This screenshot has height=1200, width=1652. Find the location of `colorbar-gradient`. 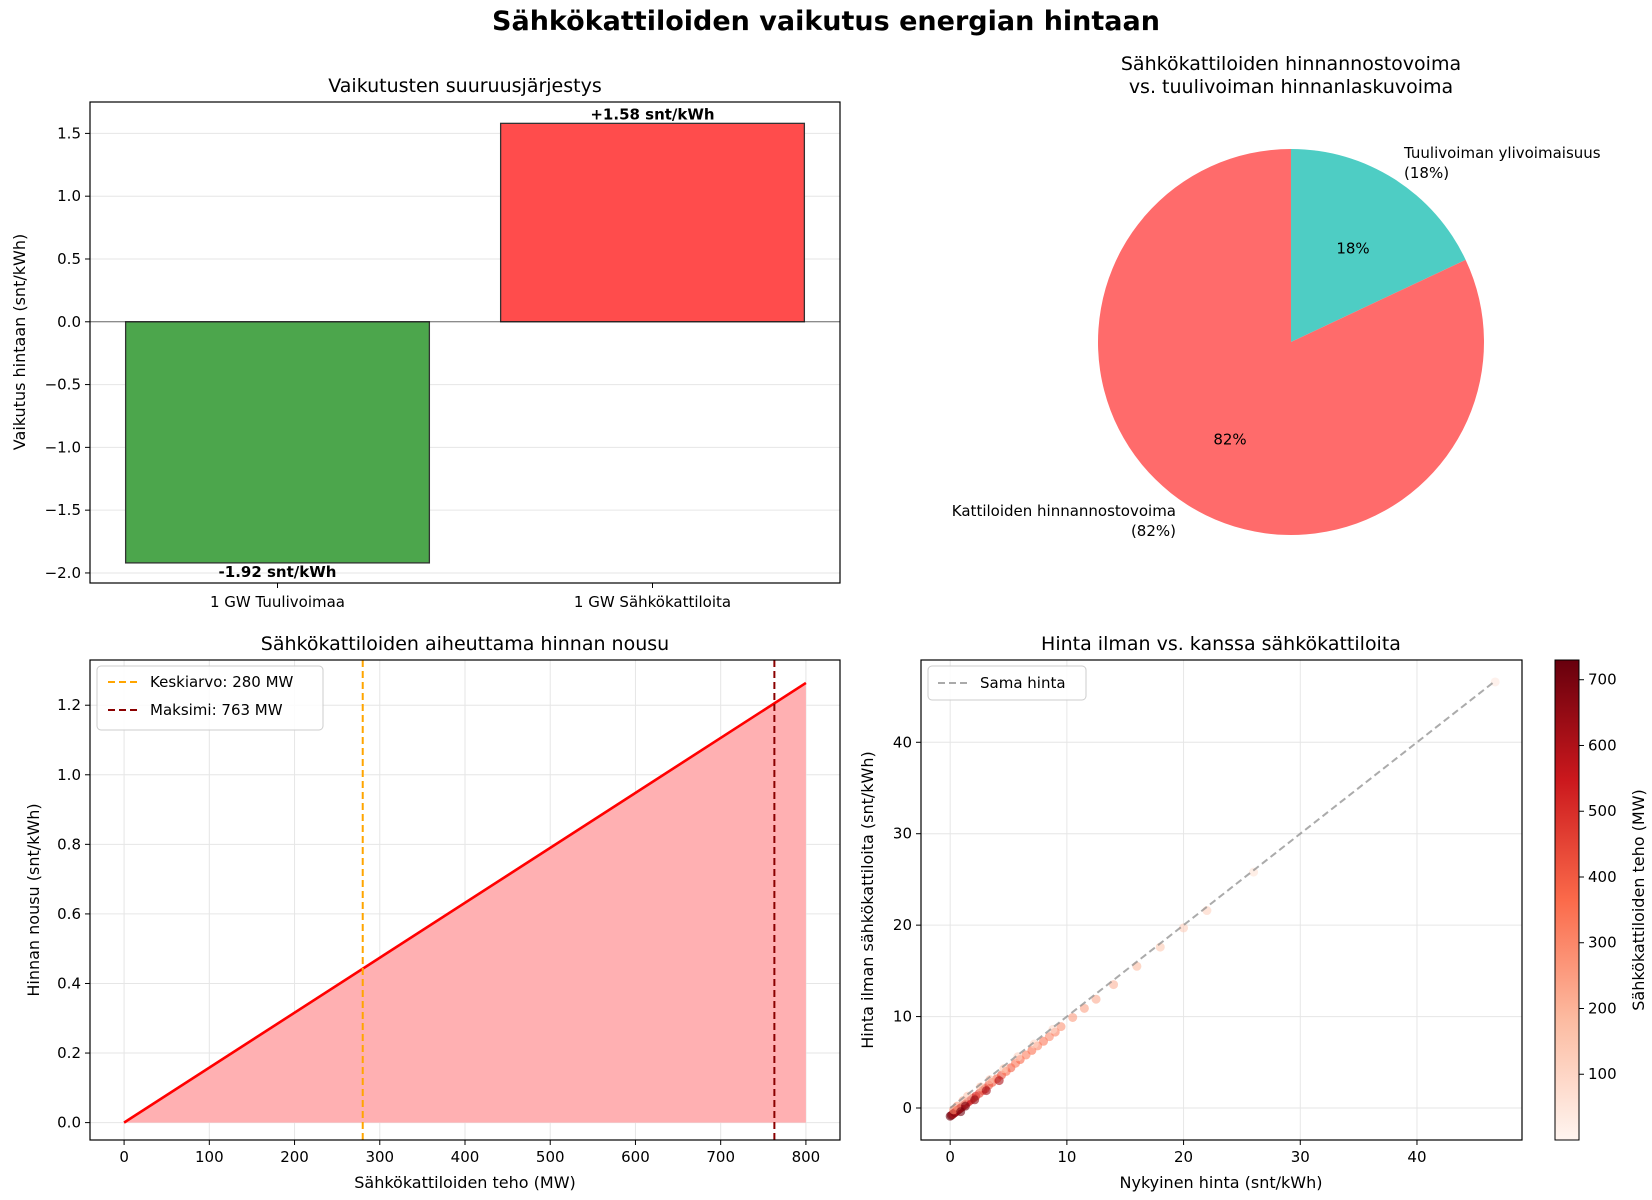

colorbar-gradient is located at coordinates (1567, 900).